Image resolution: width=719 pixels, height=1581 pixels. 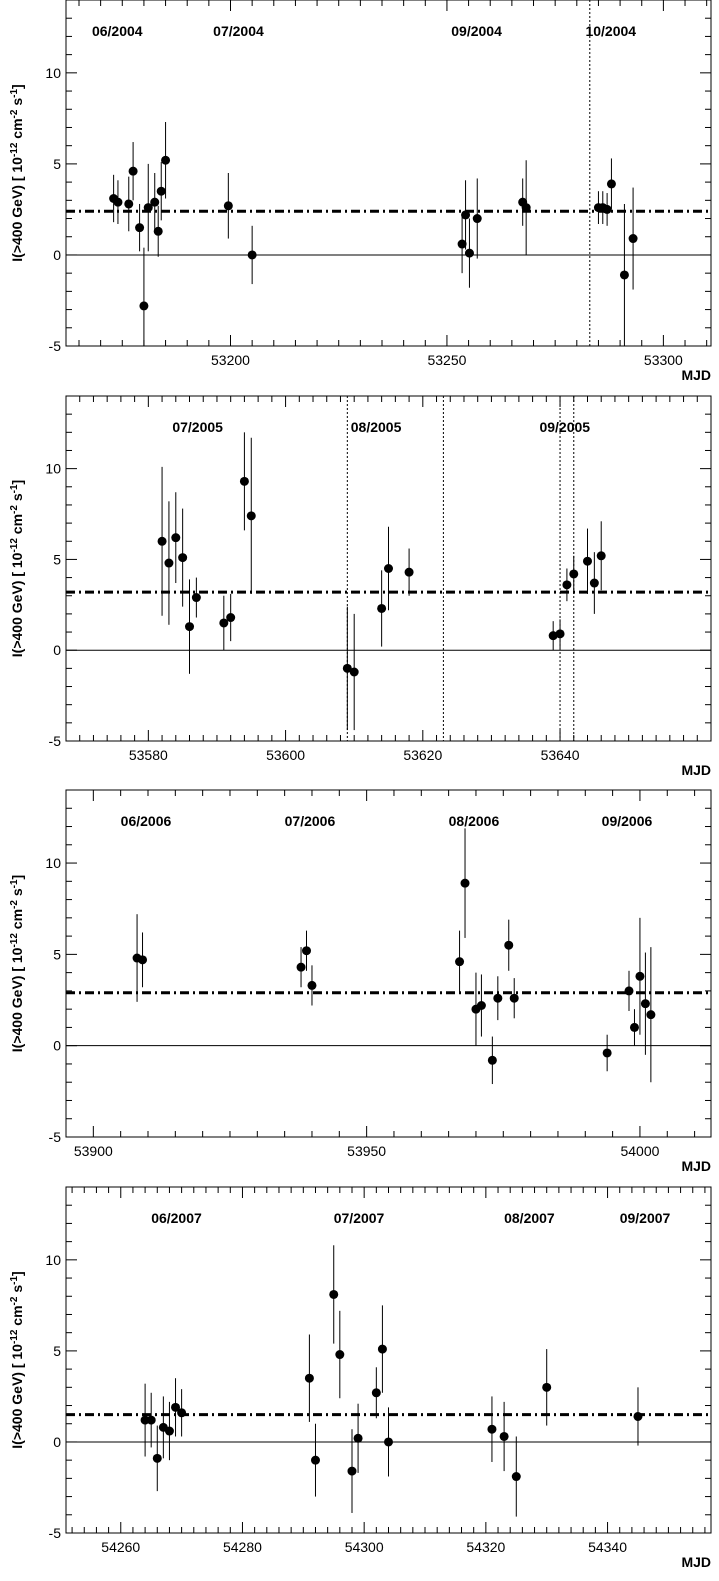 I want to click on month-label: 07/2004, so click(x=238, y=31).